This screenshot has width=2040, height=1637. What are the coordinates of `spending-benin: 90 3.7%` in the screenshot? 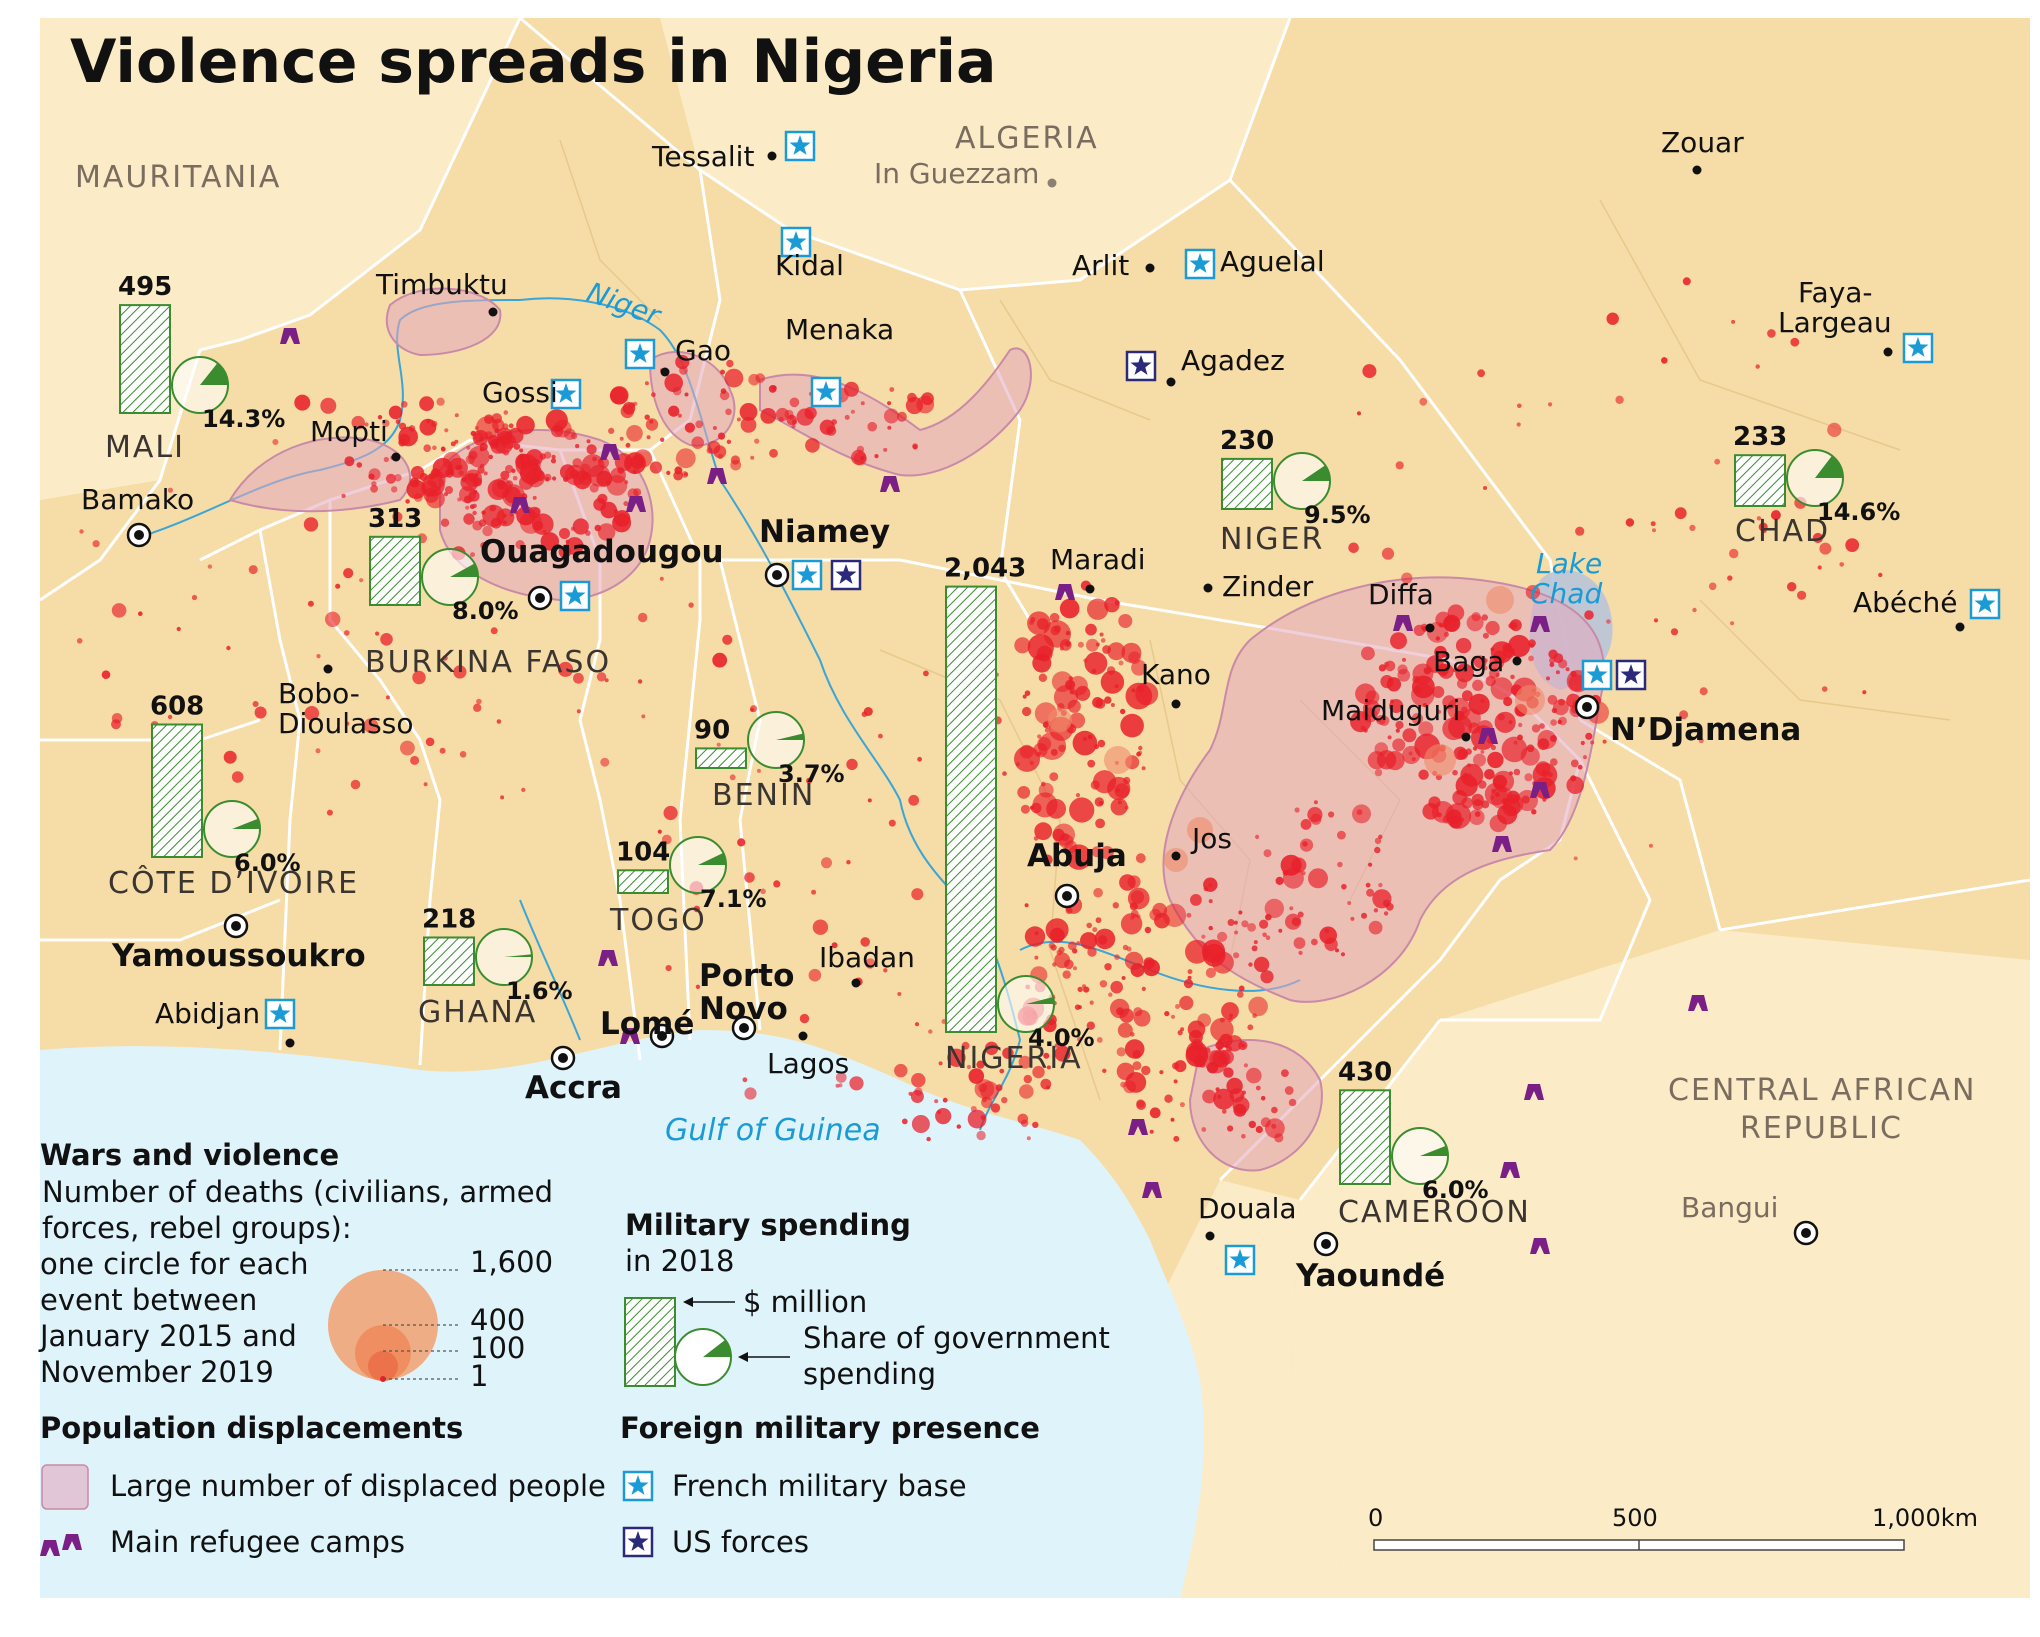 It's located at (769, 749).